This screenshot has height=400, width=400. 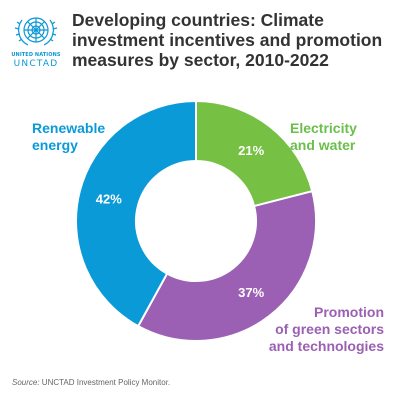 What do you see at coordinates (105, 382) in the screenshot?
I see `source-text: UNCTAD Investment Policy Monitor.` at bounding box center [105, 382].